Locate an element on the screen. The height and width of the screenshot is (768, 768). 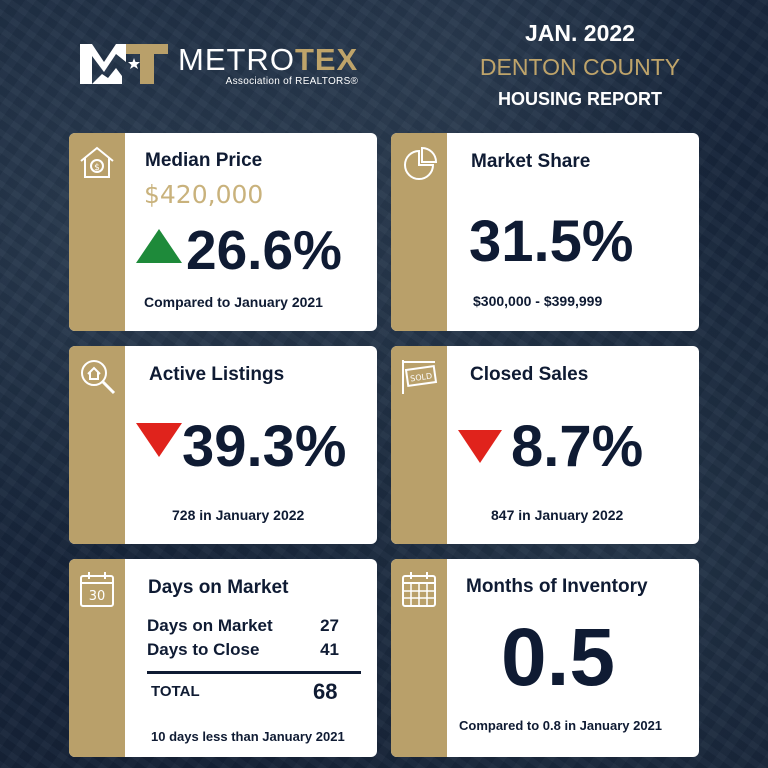
days-table: Days on Market 27 Days to Close 41 is located at coordinates (254, 638).